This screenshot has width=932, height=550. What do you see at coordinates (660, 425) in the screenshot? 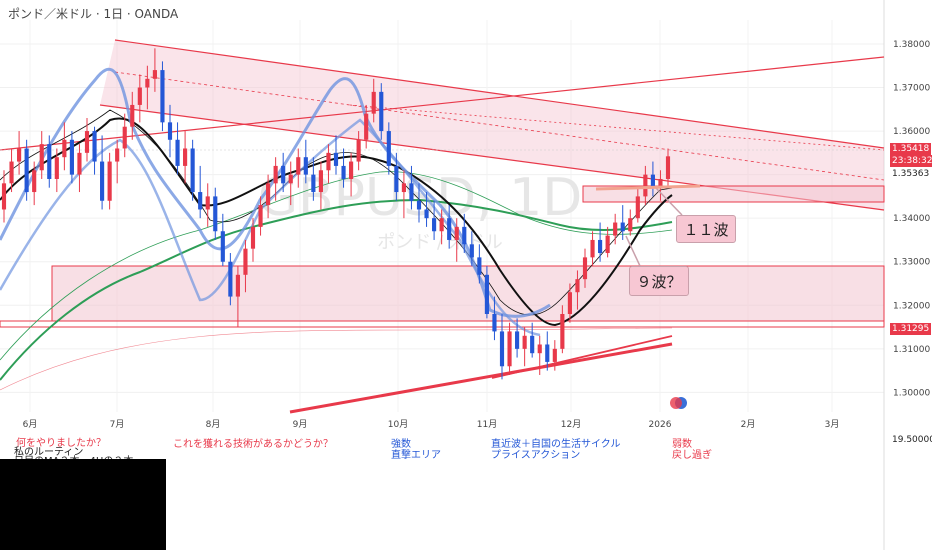
I see `x-tick-label: 2026` at bounding box center [660, 425].